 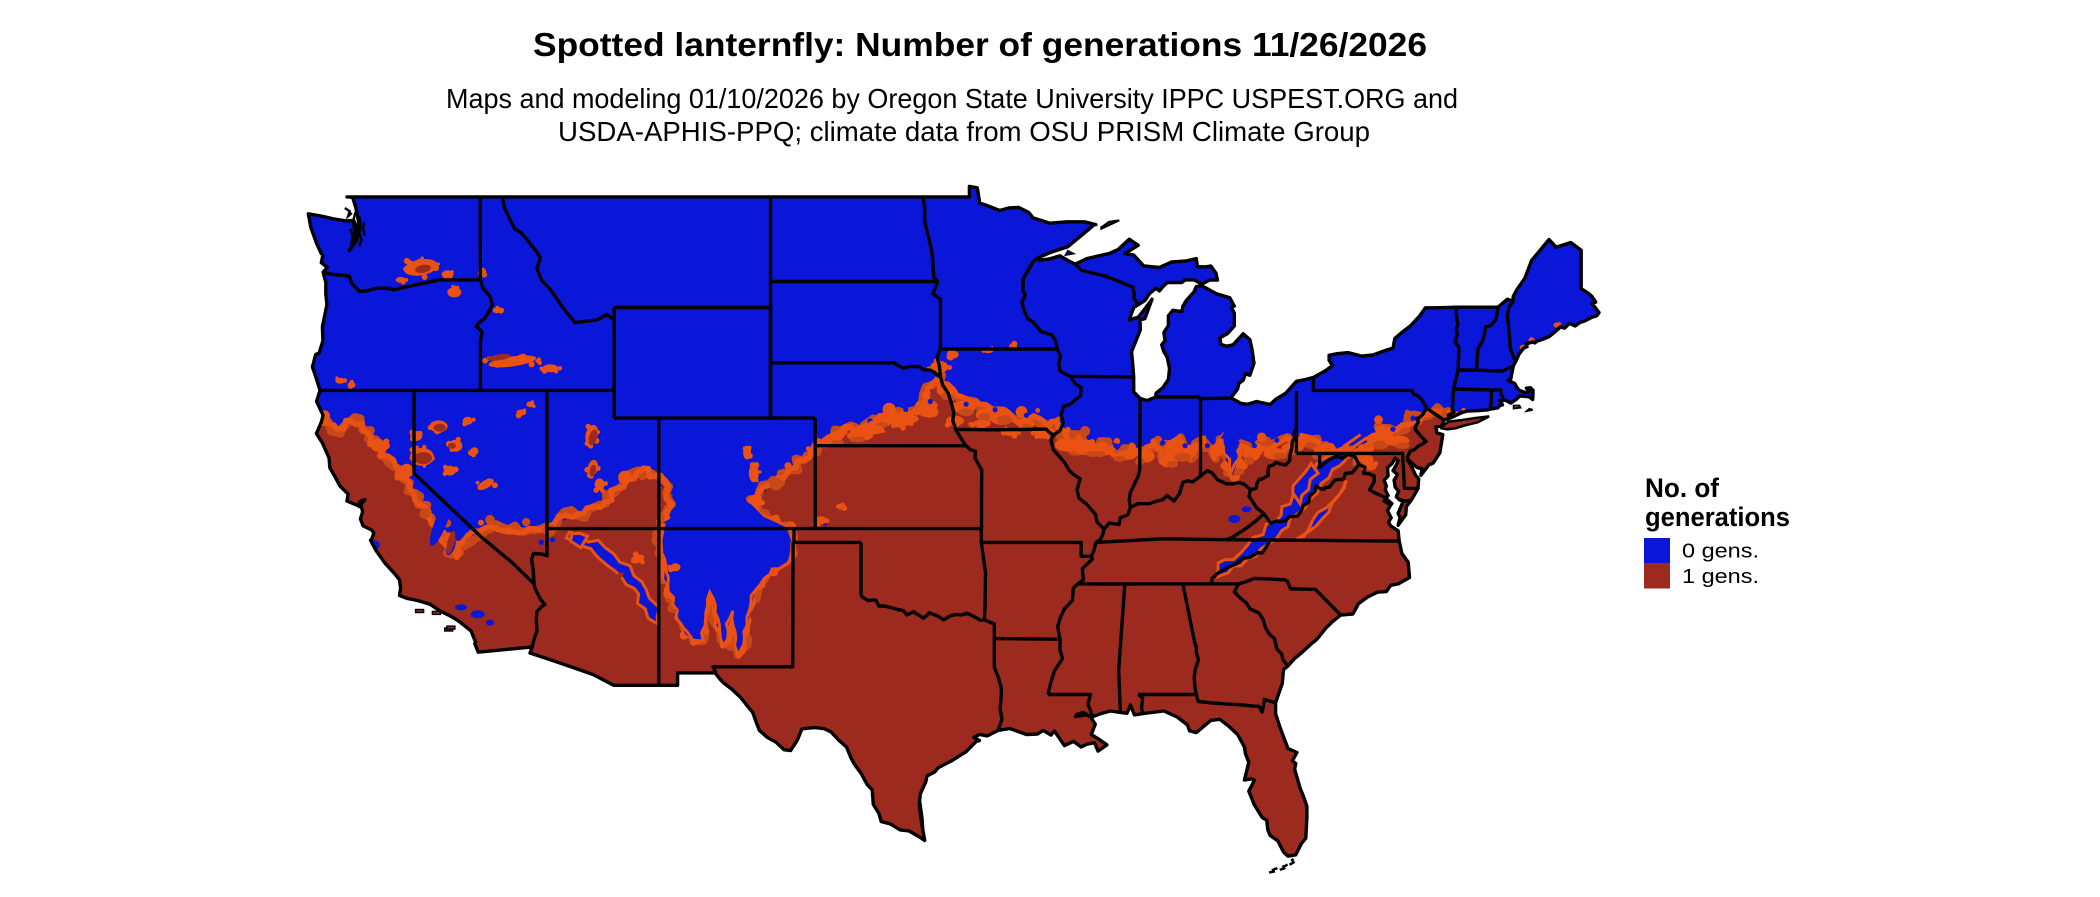 I want to click on svg-text: generations, so click(x=1717, y=517).